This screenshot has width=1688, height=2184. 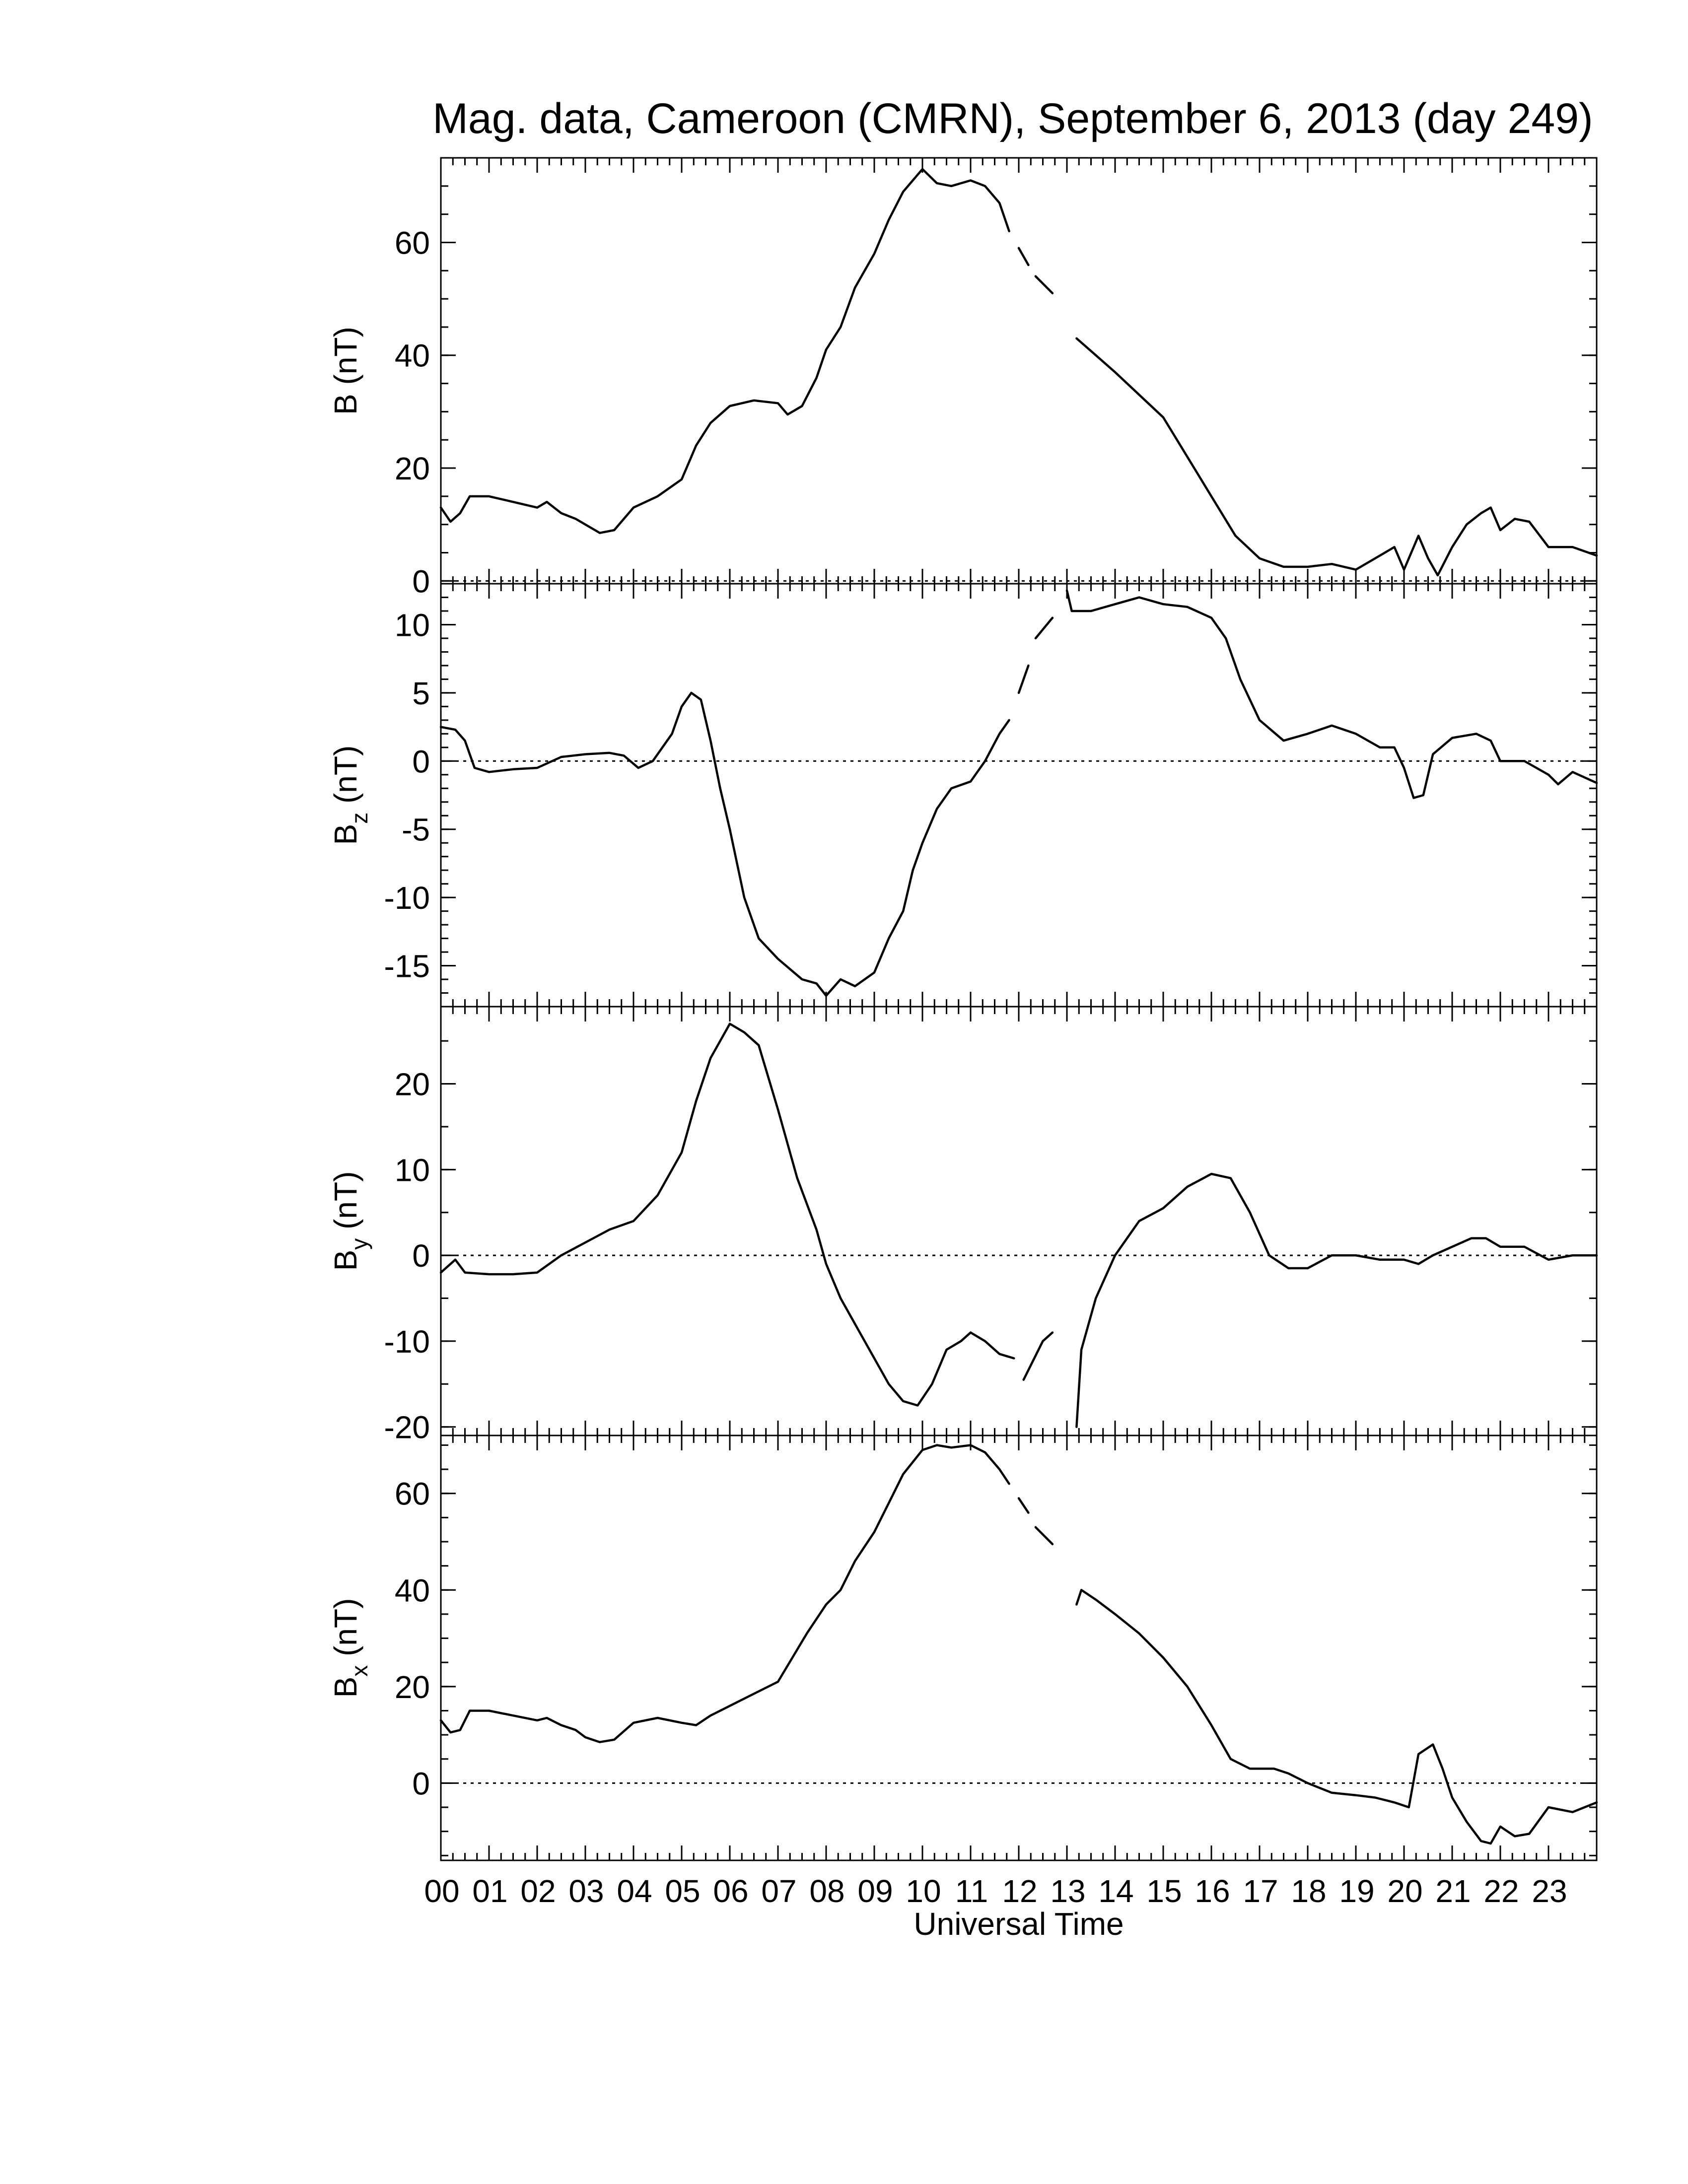 What do you see at coordinates (1212, 1891) in the screenshot?
I see `x-tick-label: 16` at bounding box center [1212, 1891].